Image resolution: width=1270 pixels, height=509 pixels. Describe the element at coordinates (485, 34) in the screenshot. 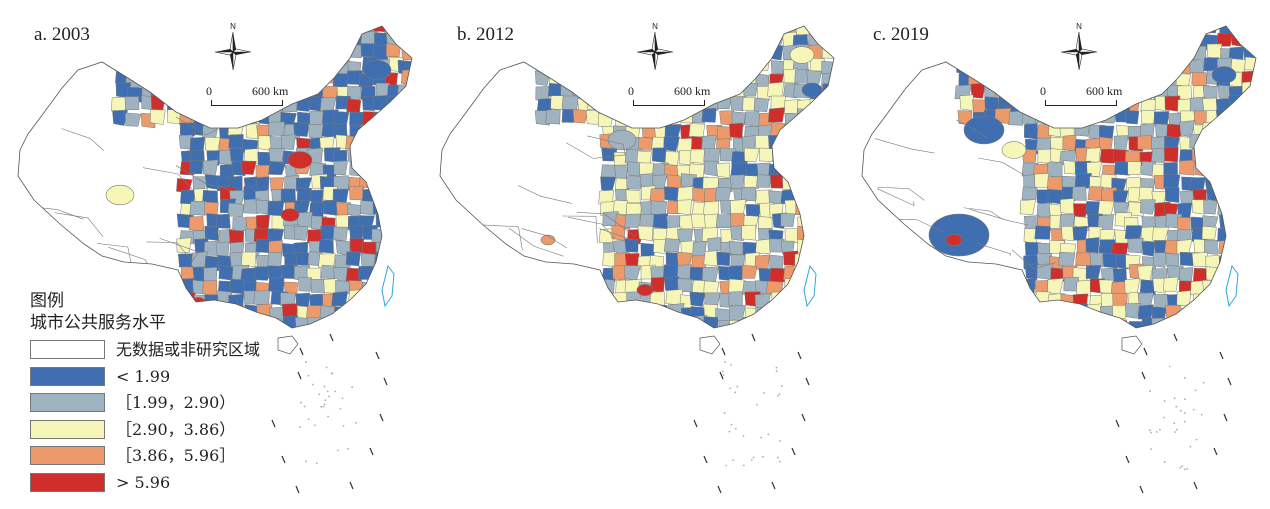

I see `panel-title: b. 2012` at that location.